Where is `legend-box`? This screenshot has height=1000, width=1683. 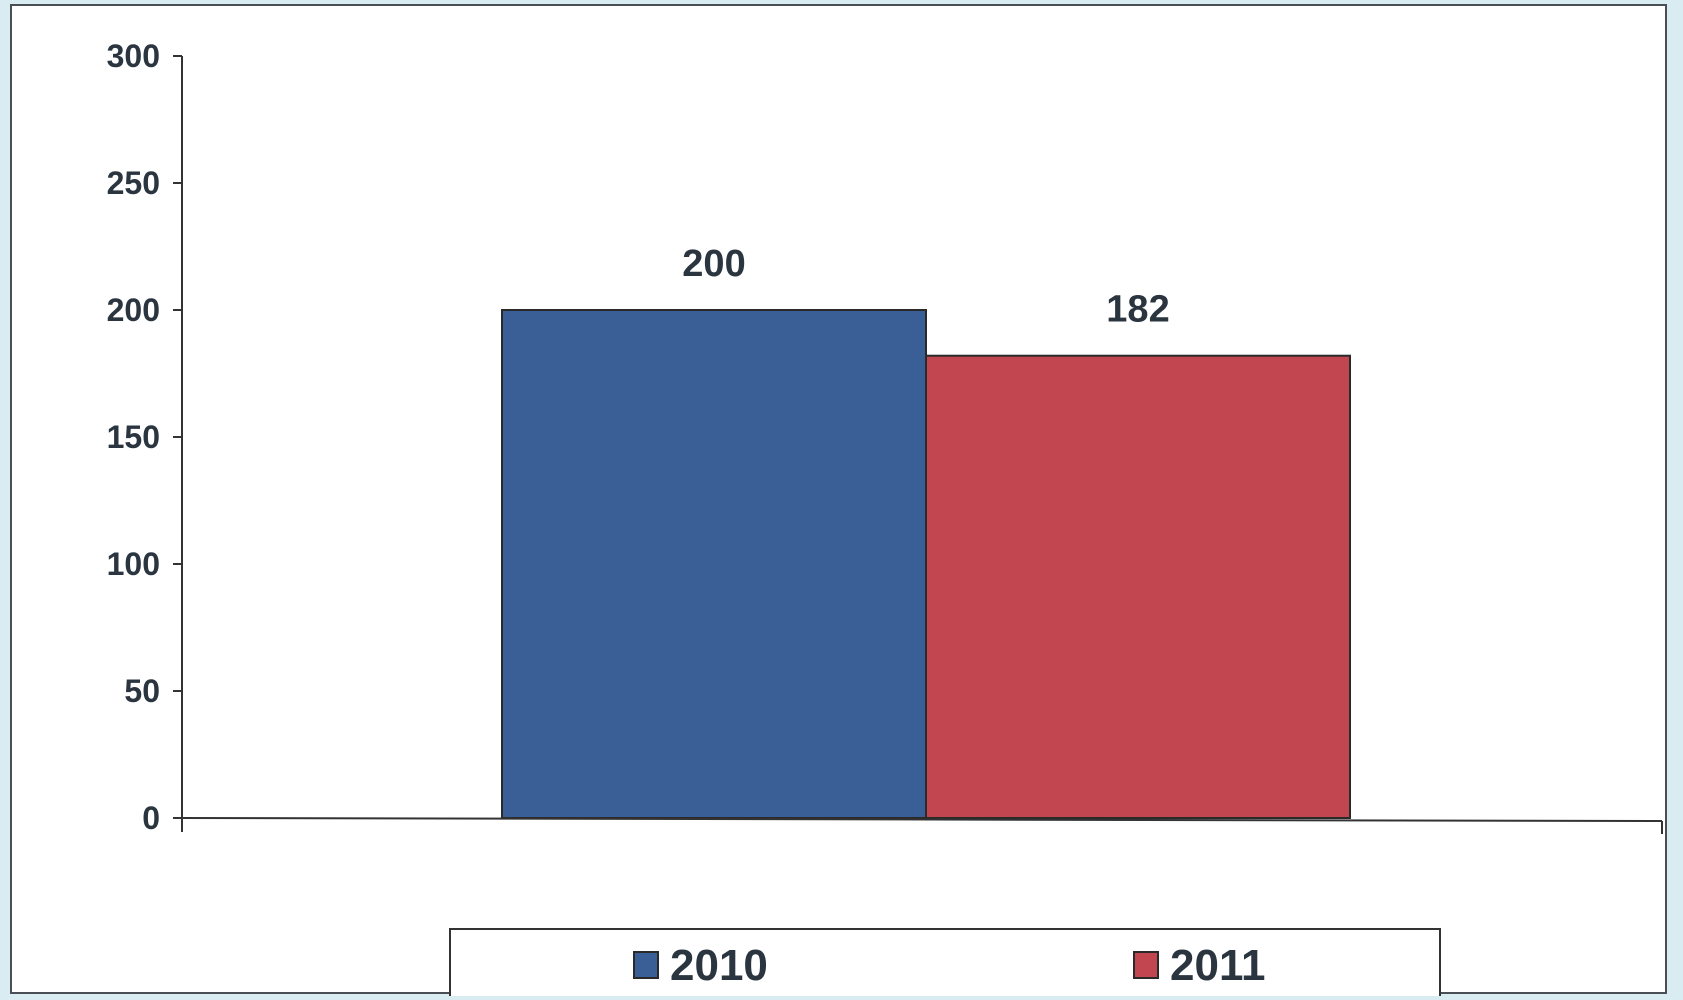 legend-box is located at coordinates (945, 962).